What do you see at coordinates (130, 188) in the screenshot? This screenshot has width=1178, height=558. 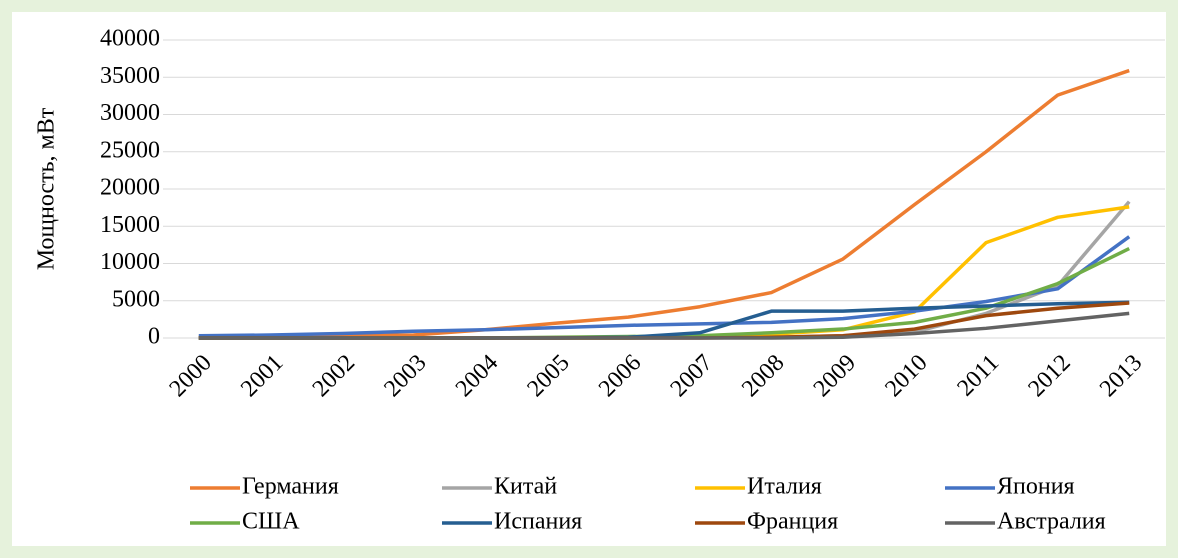 I see `y-tick-label: 20000` at bounding box center [130, 188].